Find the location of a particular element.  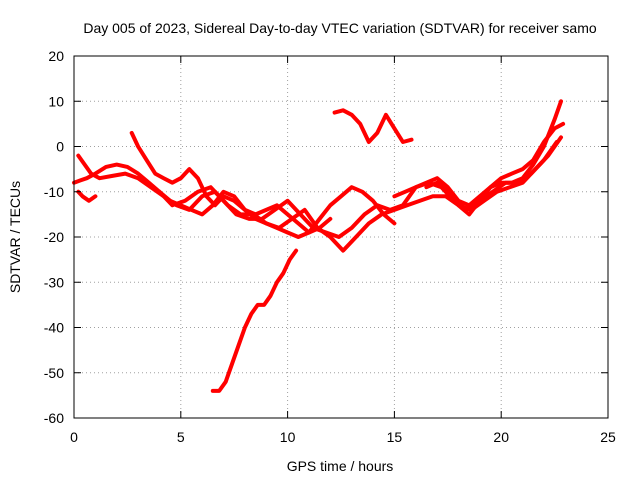

y-axis-label: SDTVAR / TECUs is located at coordinates (15, 237).